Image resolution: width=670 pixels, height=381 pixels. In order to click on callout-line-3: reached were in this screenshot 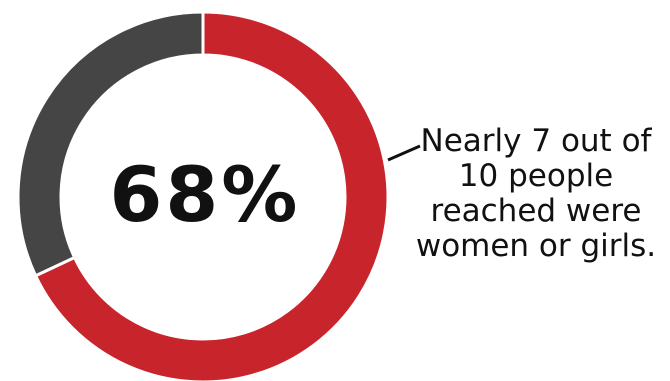, I will do `click(536, 211)`.